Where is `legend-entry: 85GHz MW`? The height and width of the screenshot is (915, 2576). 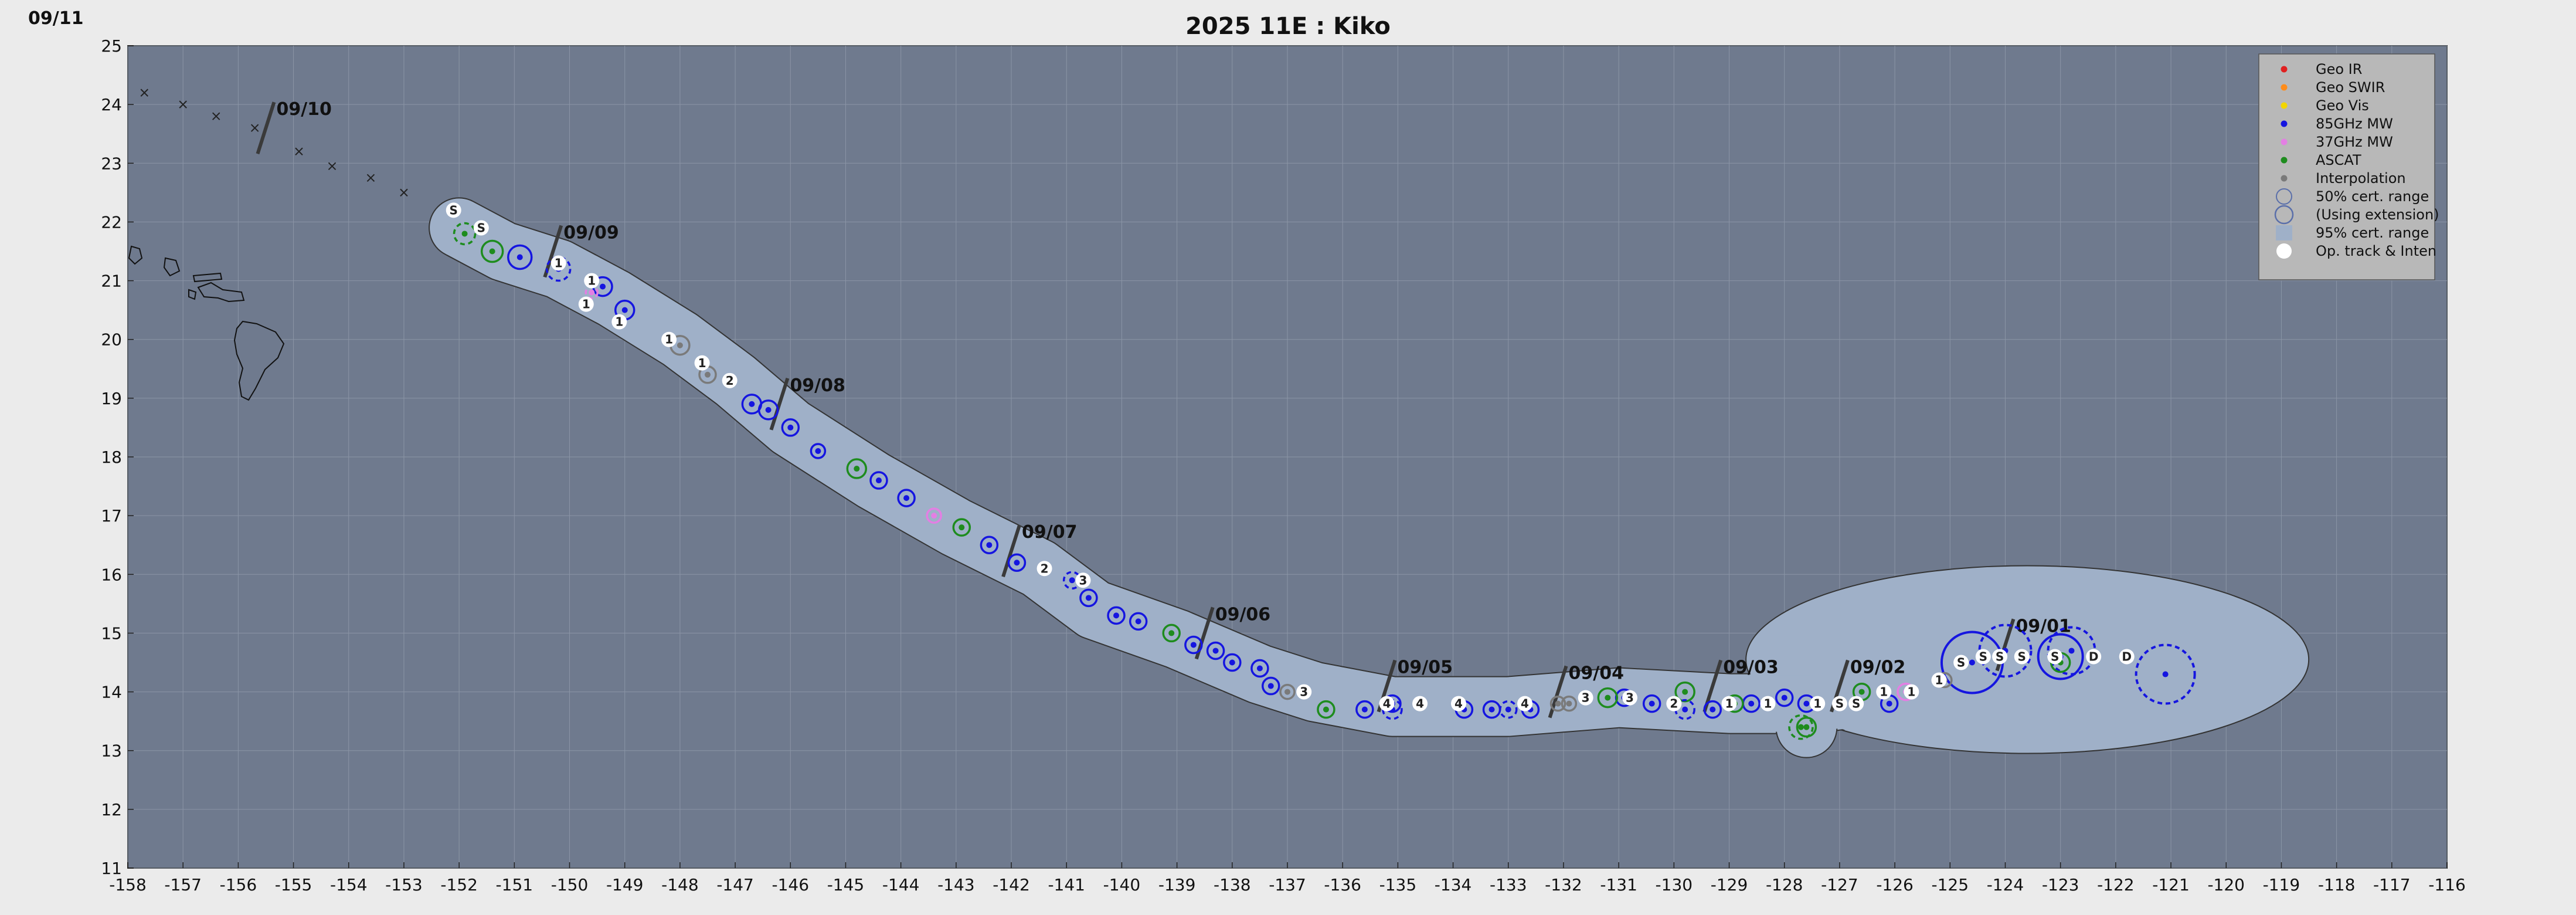
legend-entry: 85GHz MW is located at coordinates (2337, 124).